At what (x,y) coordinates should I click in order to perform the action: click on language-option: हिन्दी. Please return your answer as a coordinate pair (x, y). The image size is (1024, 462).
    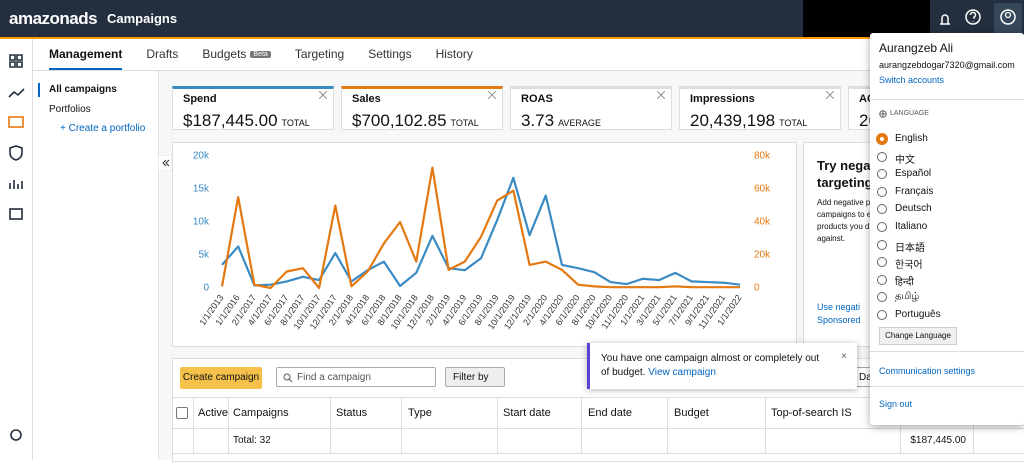
    Looking at the image, I should click on (904, 282).